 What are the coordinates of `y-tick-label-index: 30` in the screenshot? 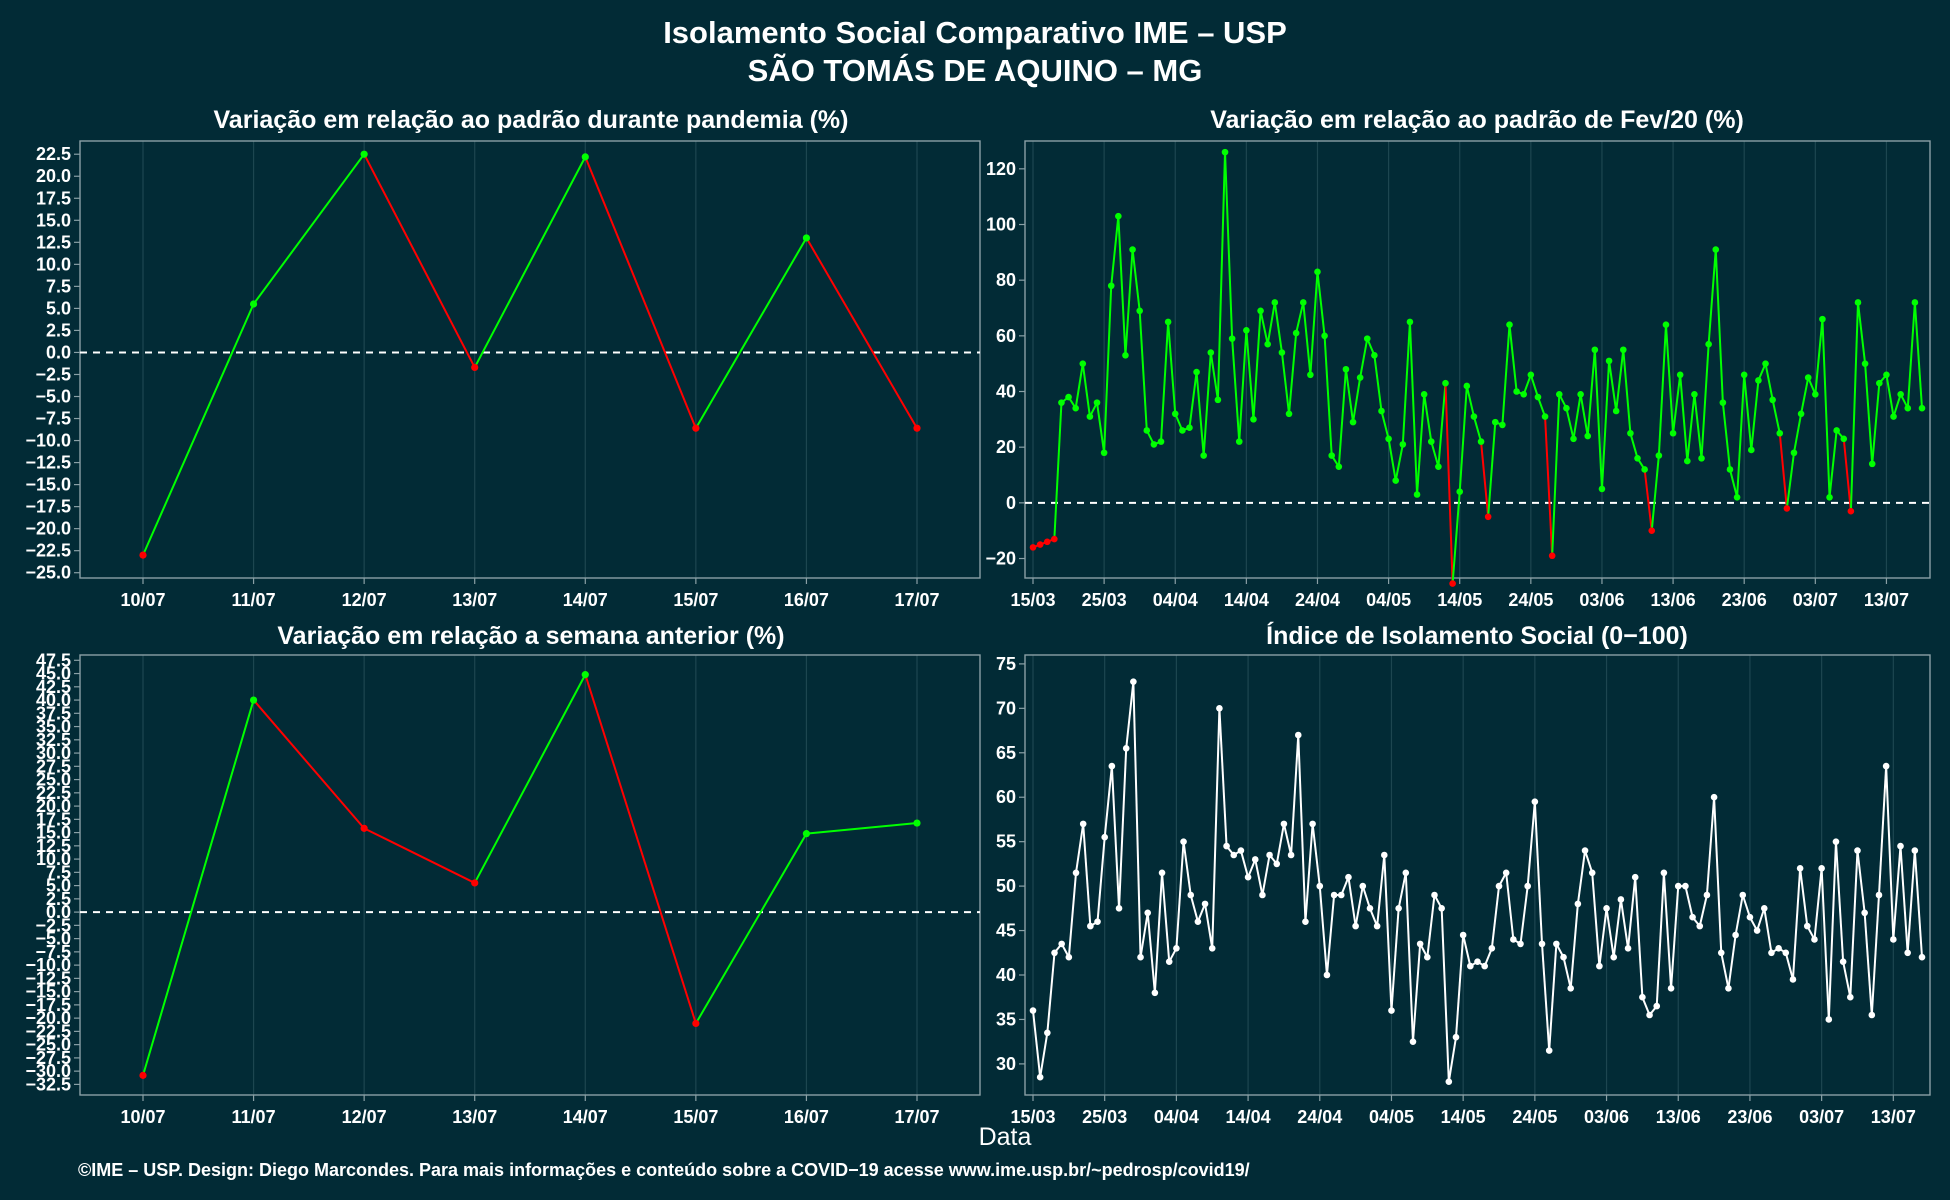 It's located at (1006, 1064).